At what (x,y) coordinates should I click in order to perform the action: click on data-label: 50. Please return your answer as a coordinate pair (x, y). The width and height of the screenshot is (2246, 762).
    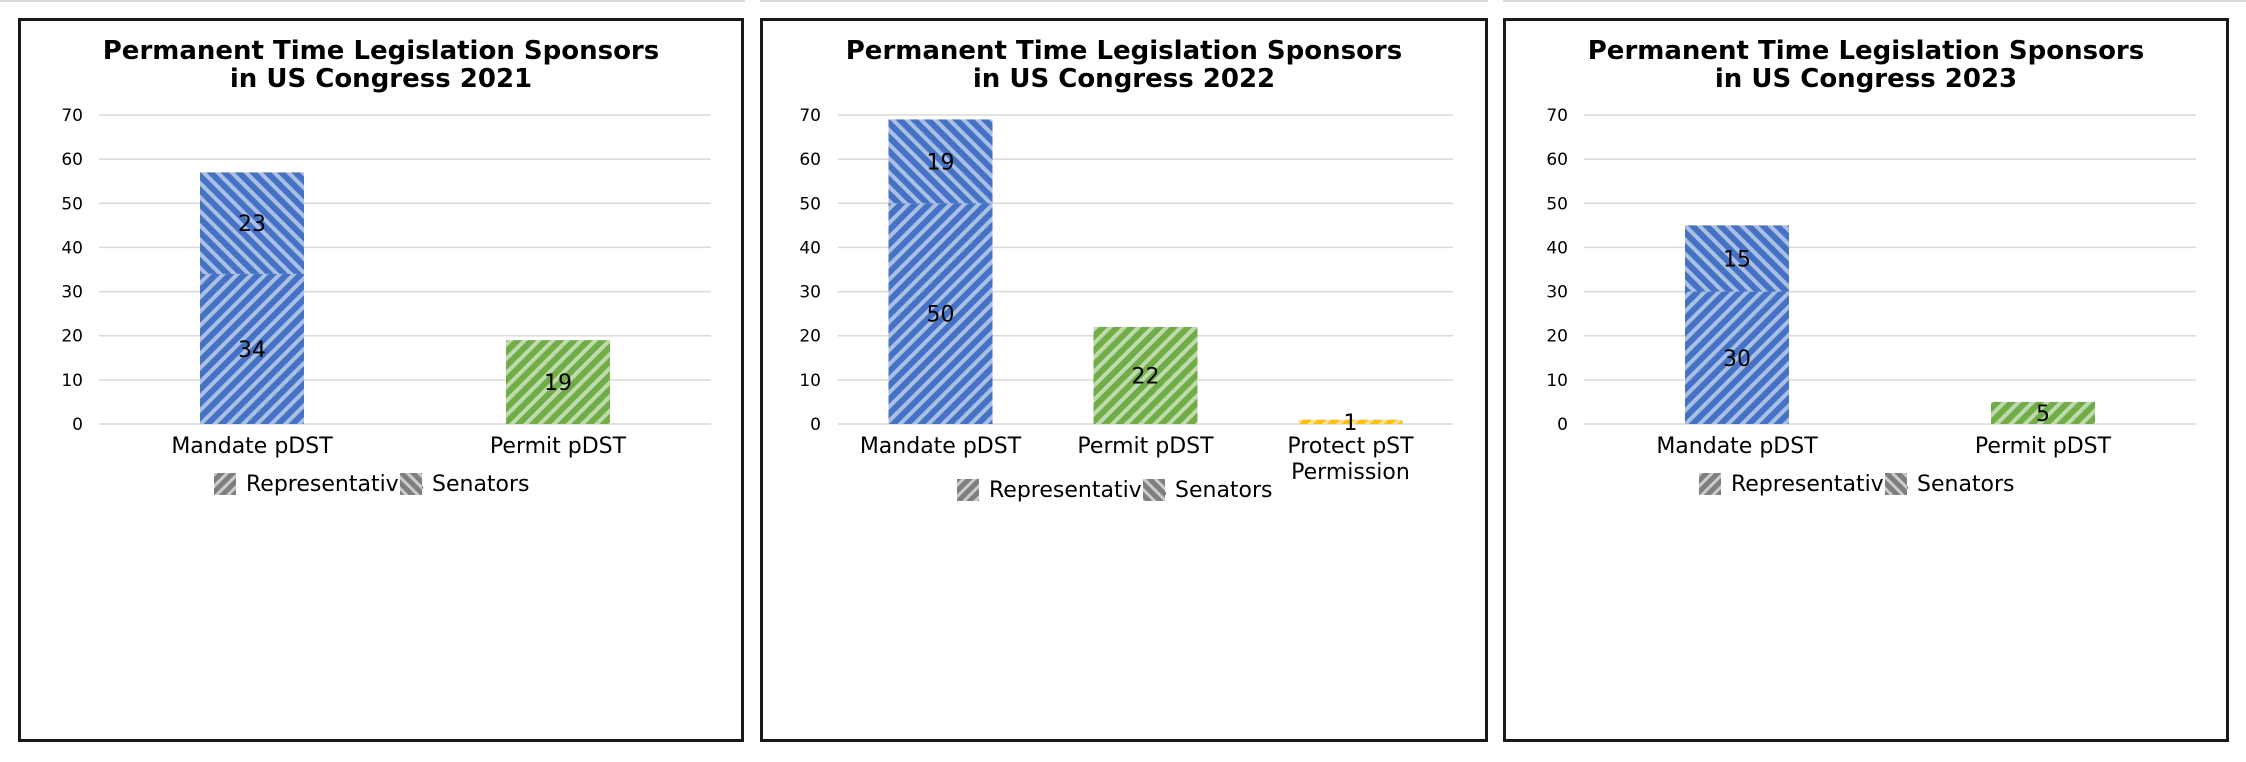
    Looking at the image, I should click on (941, 315).